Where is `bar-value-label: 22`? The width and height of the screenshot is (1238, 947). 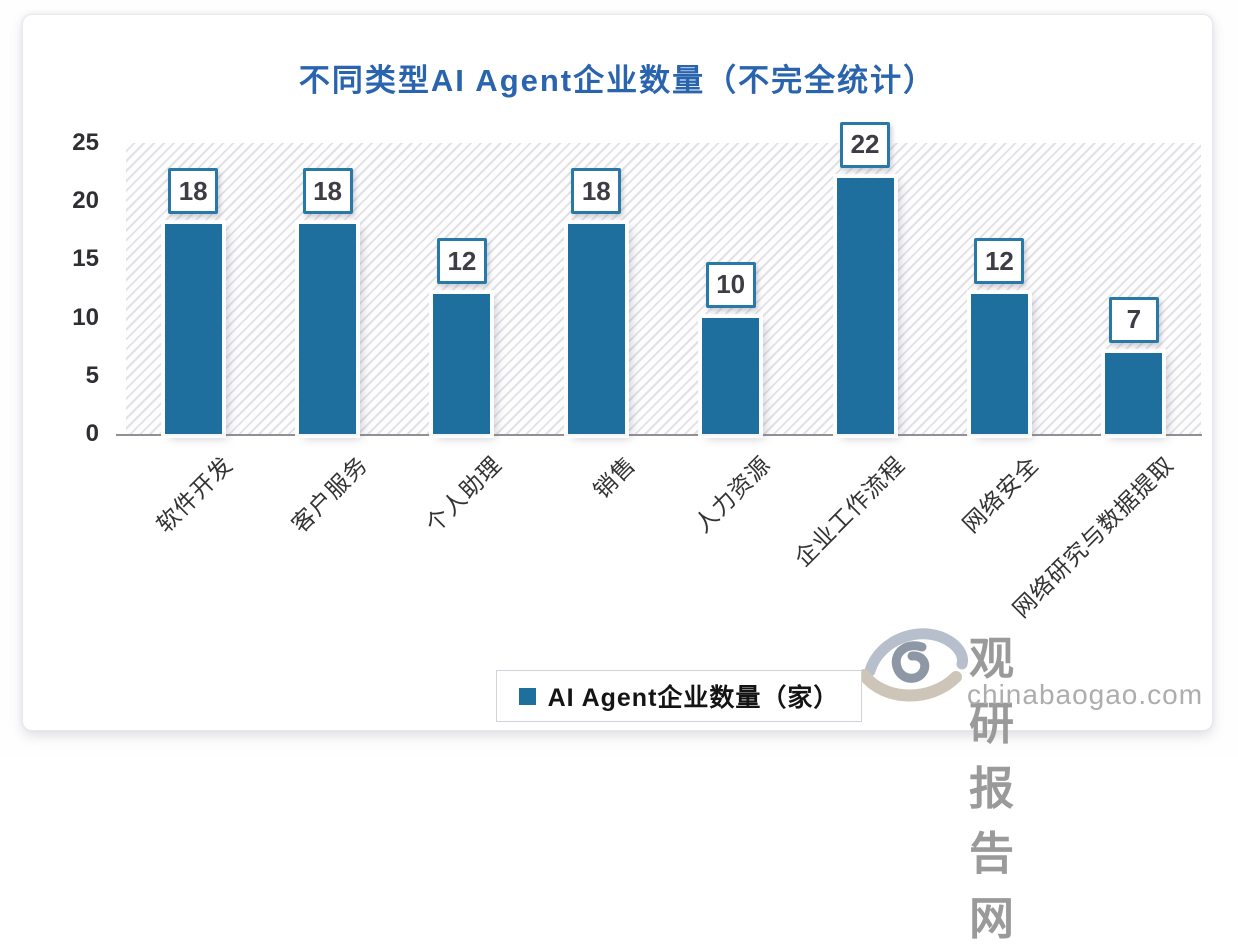 bar-value-label: 22 is located at coordinates (865, 144).